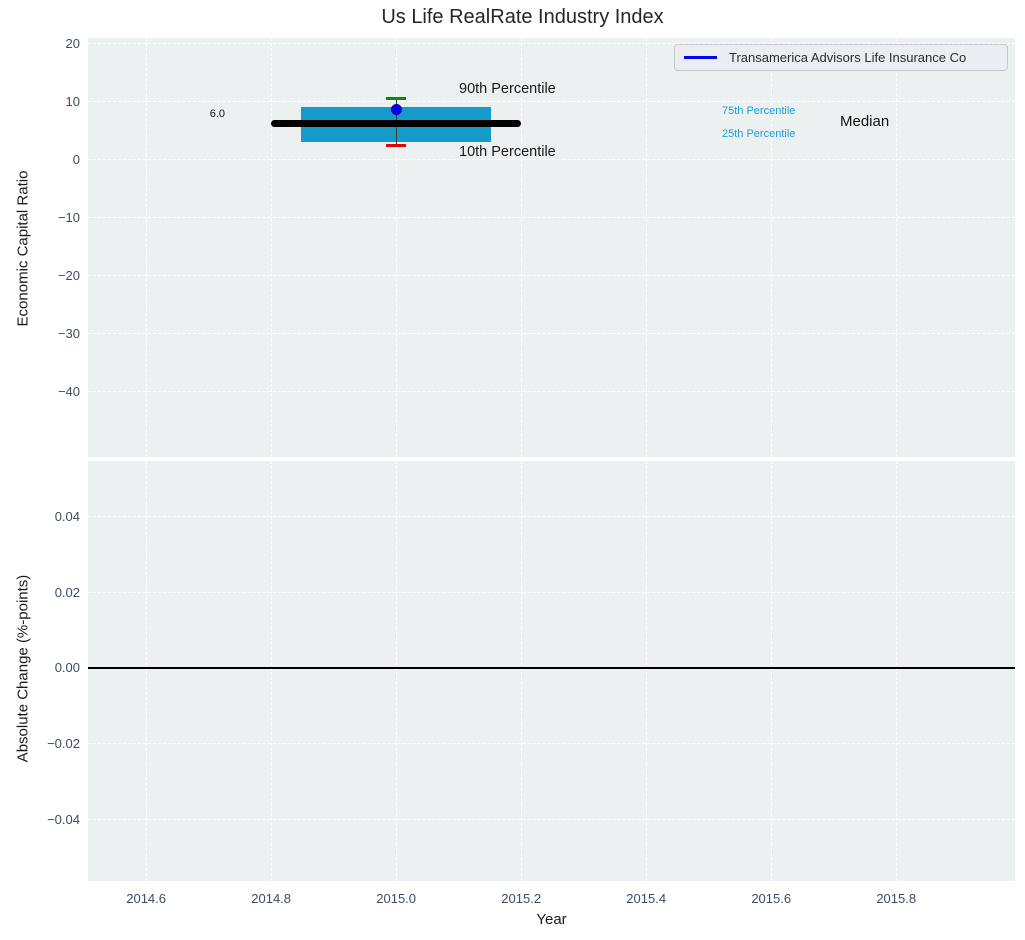  Describe the element at coordinates (551, 919) in the screenshot. I see `x-axis-label: Year` at that location.